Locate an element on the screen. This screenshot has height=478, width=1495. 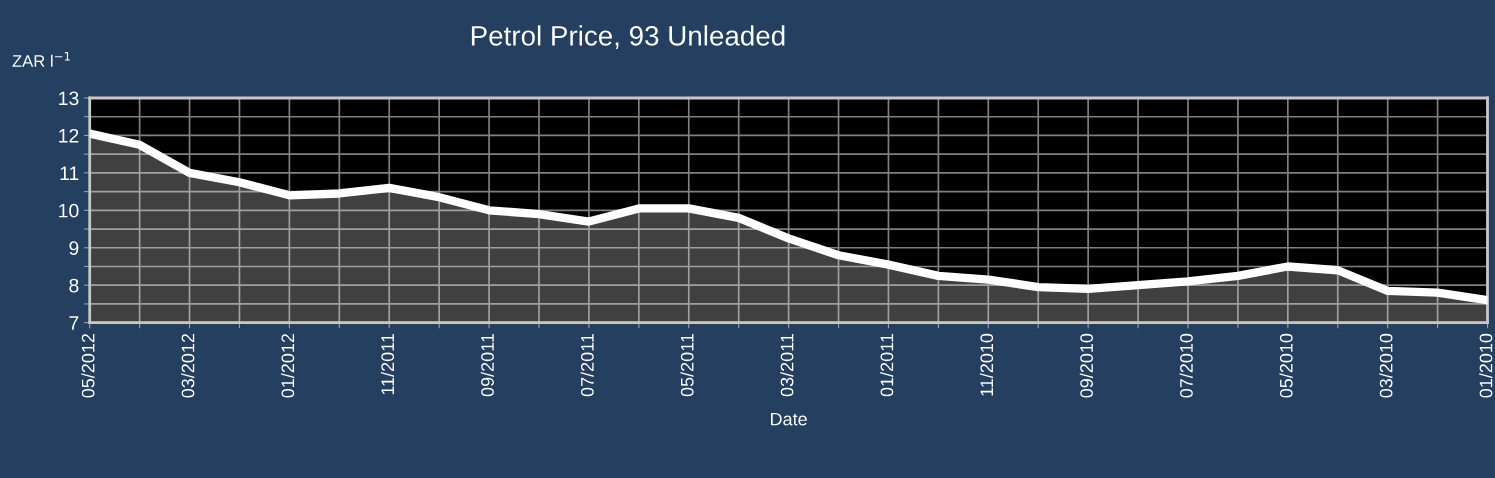
y-tick-label: 10 is located at coordinates (69, 210).